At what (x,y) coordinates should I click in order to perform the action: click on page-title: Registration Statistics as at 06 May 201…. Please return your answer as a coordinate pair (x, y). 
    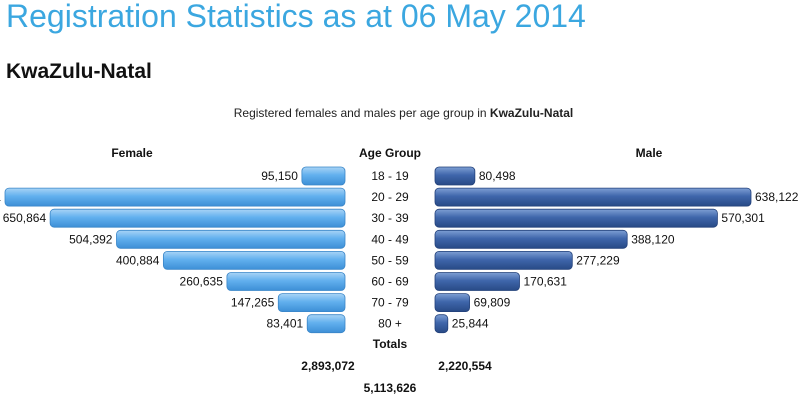
    Looking at the image, I should click on (296, 17).